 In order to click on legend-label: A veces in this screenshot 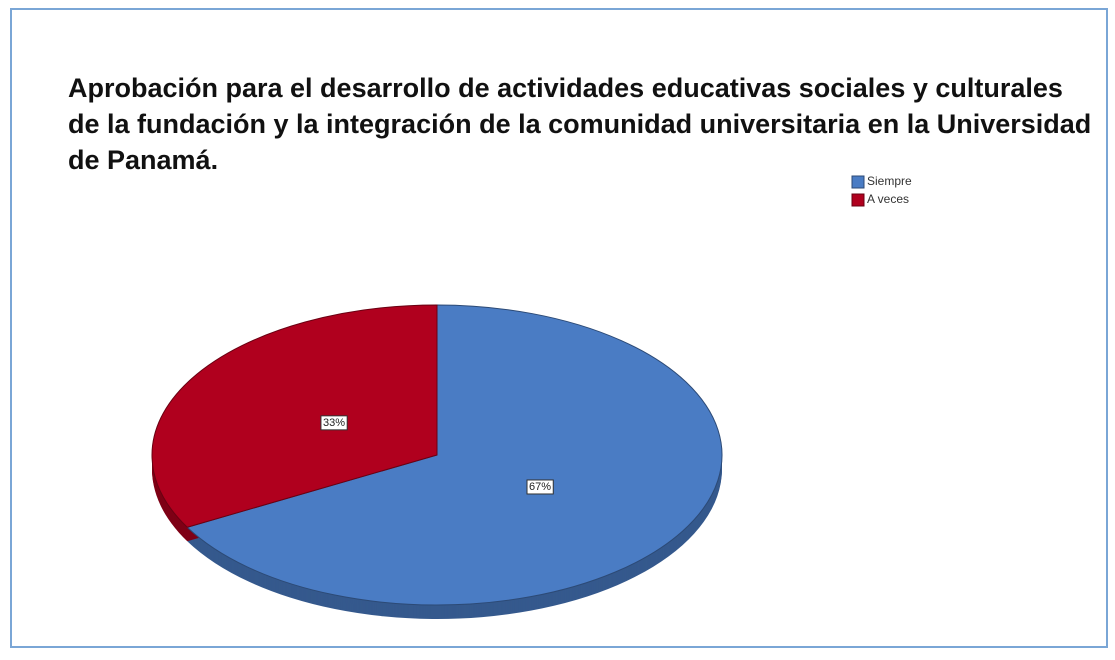, I will do `click(888, 199)`.